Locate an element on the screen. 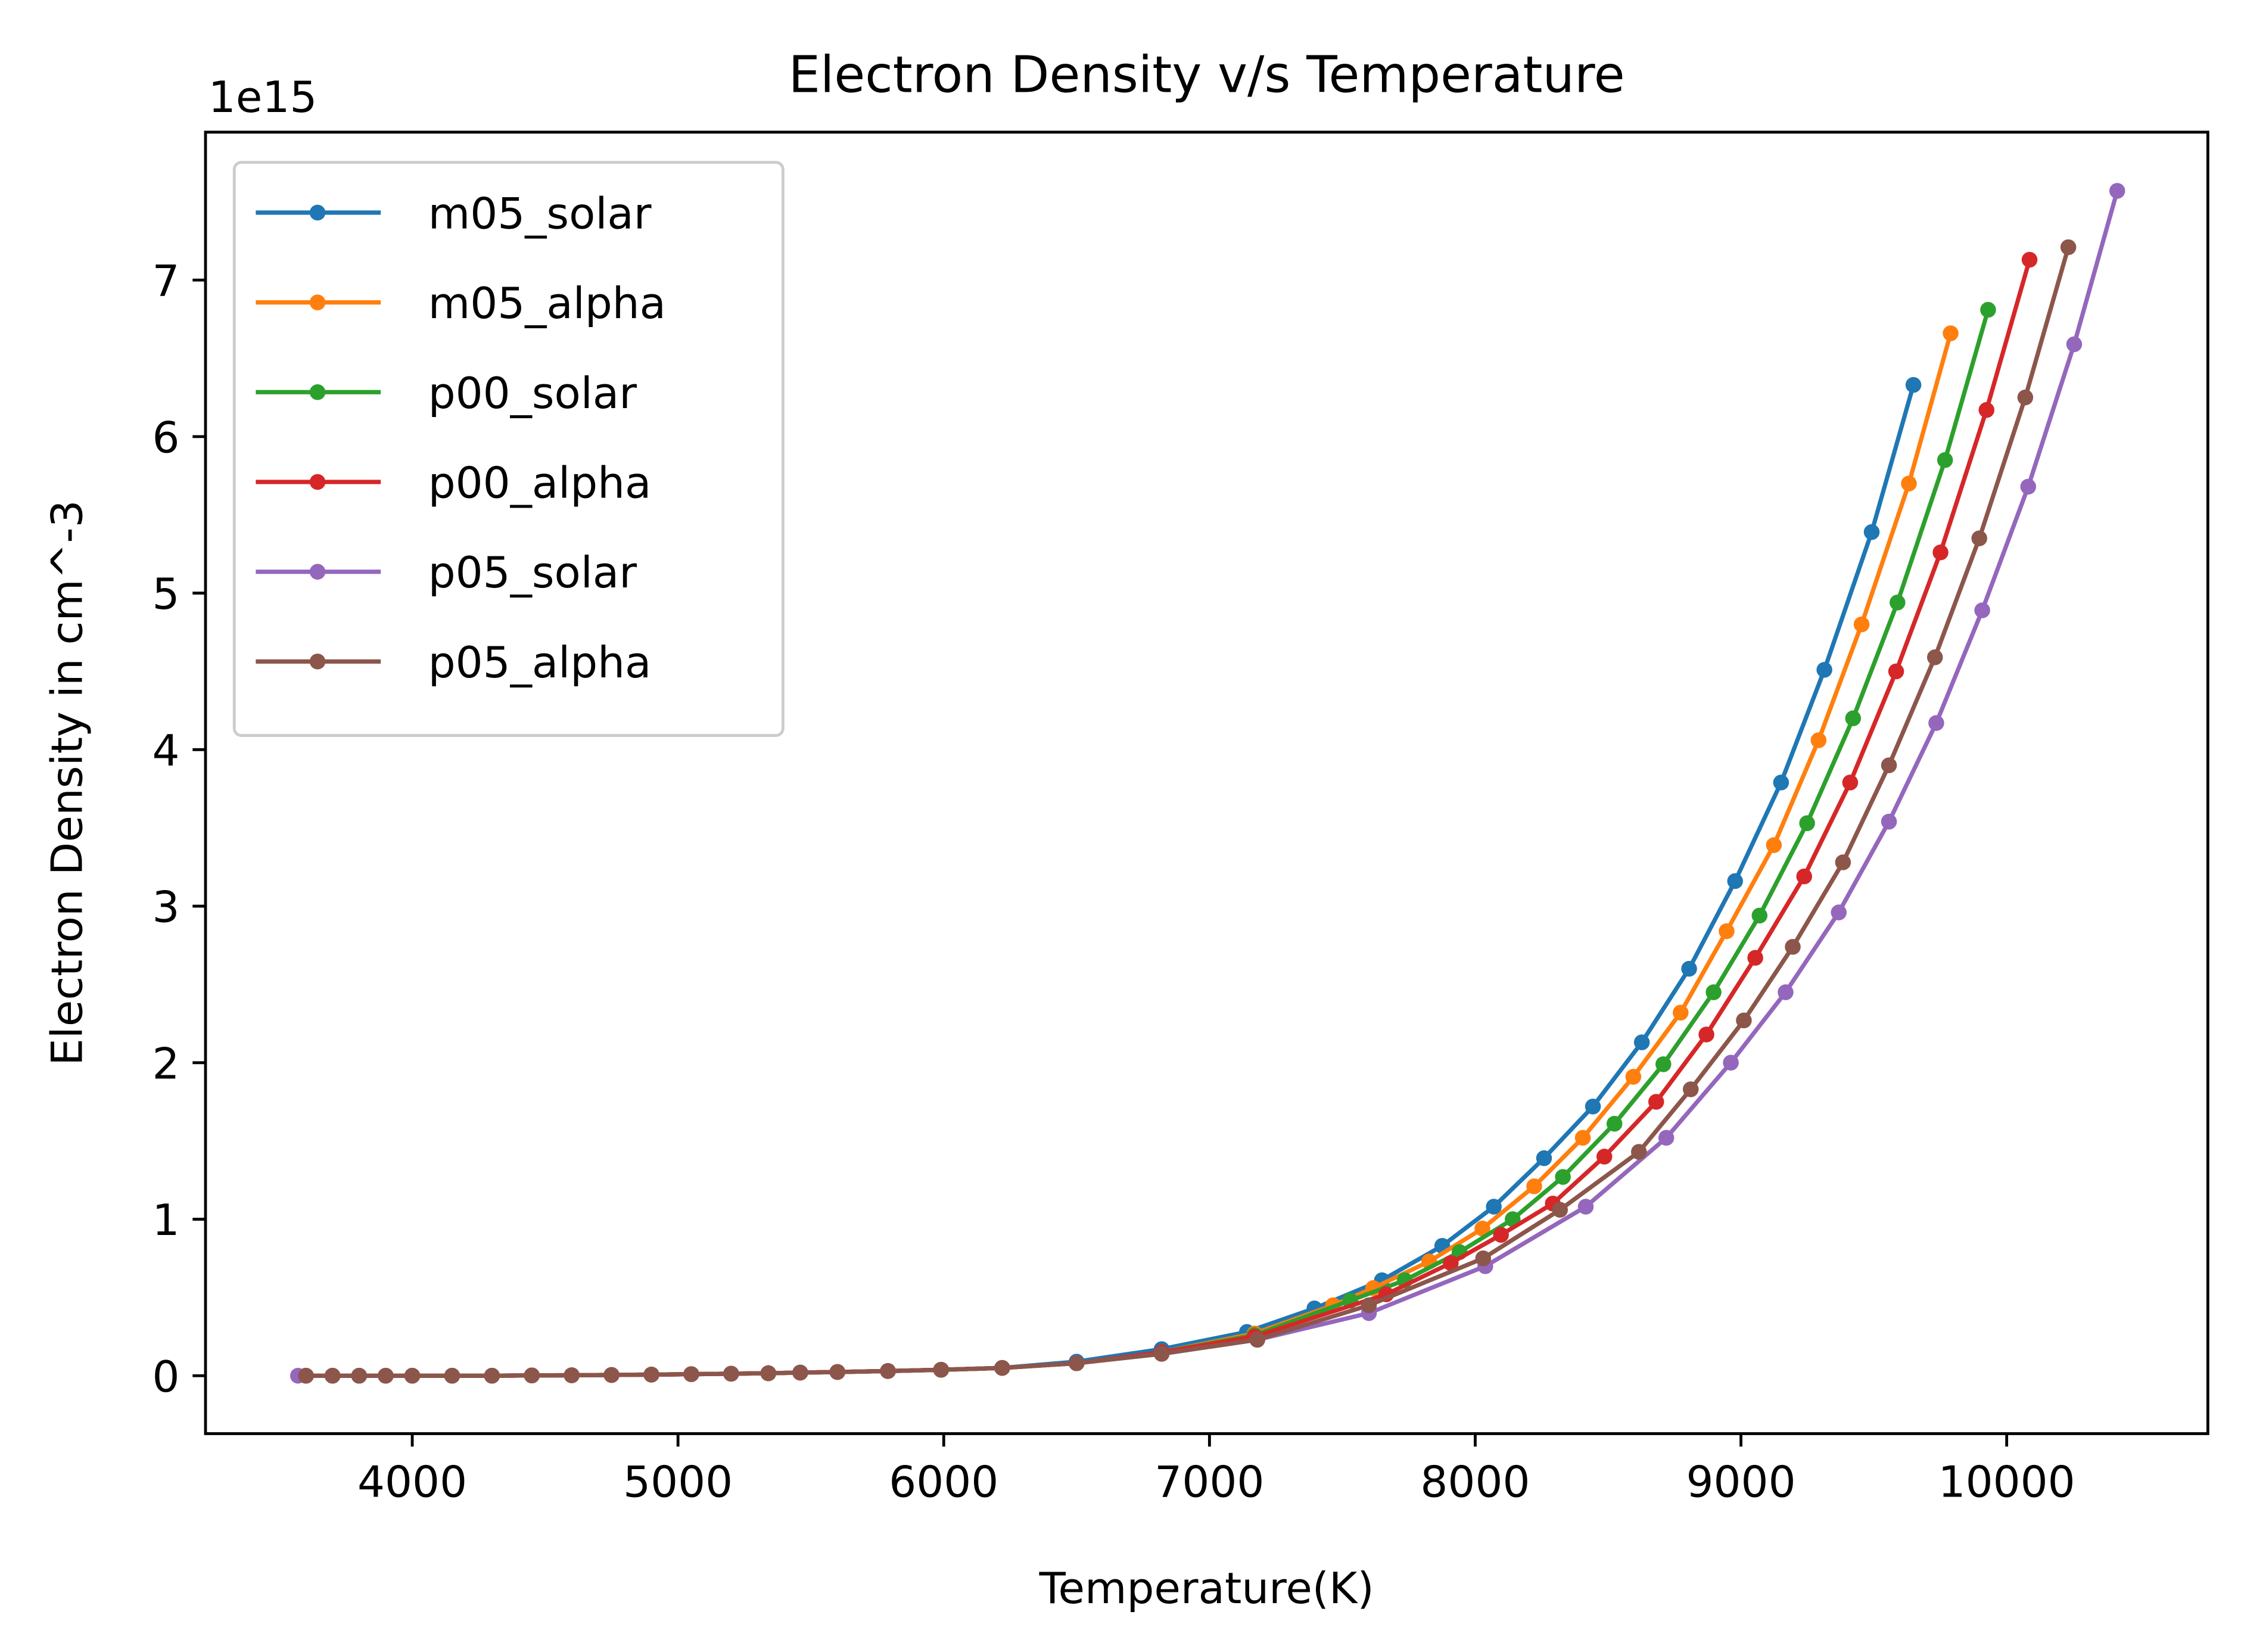  y-axis-label: Electron Density in cm^-3 is located at coordinates (68, 782).